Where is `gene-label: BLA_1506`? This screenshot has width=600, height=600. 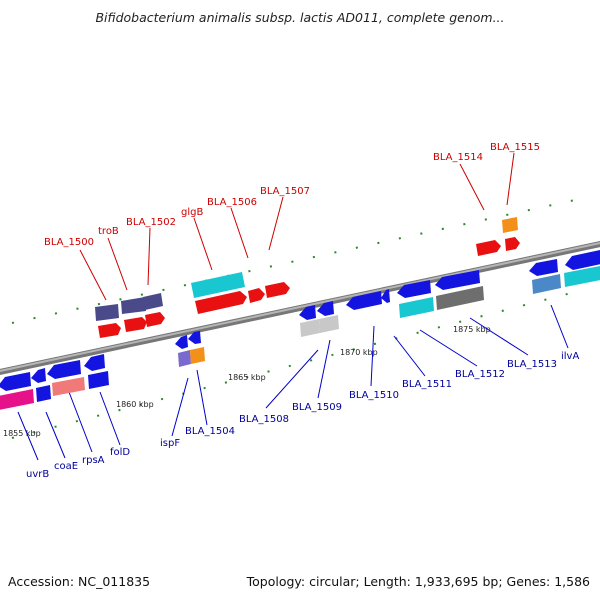 gene-label: BLA_1506 is located at coordinates (232, 202).